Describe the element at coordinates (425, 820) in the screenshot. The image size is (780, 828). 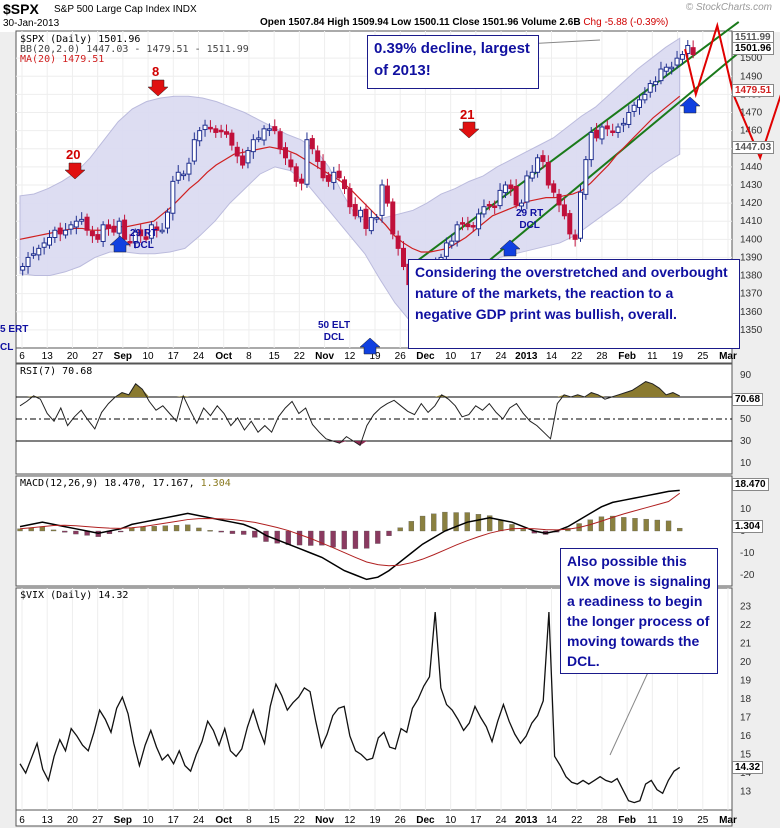
I see `x-tick-label-lower: Dec` at that location.